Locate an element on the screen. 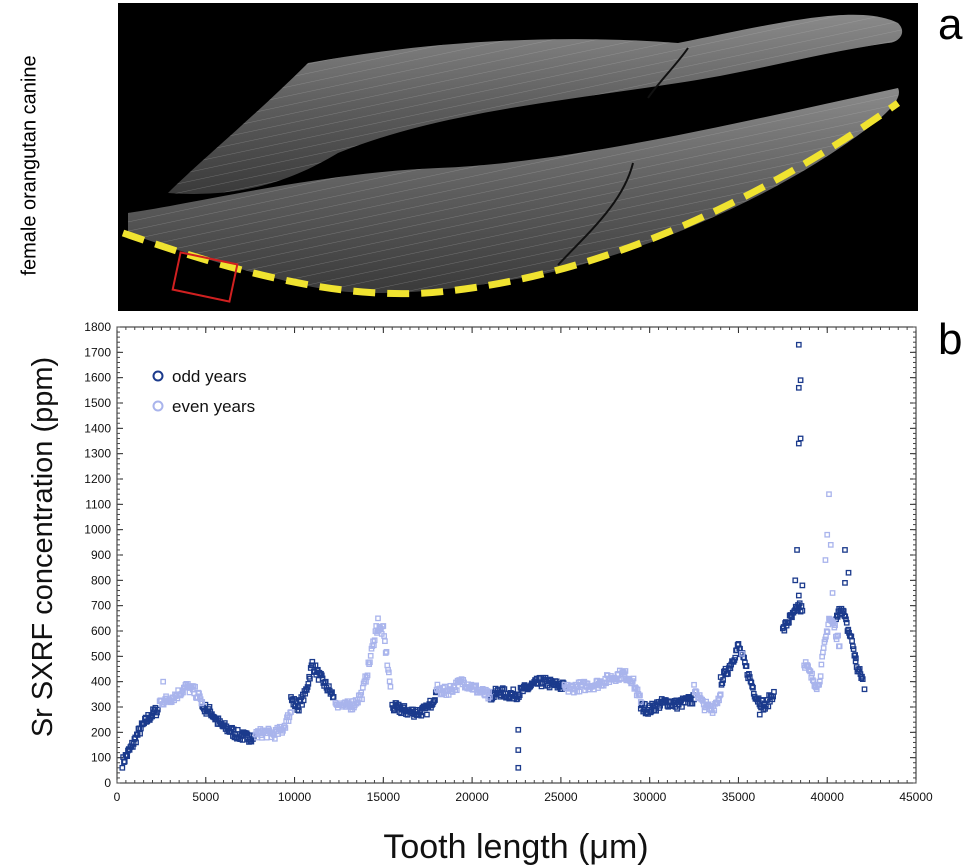 This screenshot has height=867, width=966. y-tick-label: 1800 is located at coordinates (97, 327).